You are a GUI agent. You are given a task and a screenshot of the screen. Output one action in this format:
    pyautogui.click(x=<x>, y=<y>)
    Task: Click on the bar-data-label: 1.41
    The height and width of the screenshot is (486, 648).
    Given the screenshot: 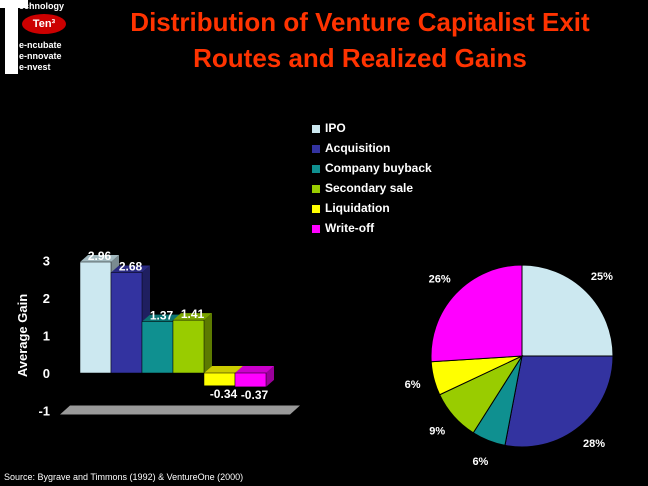 What is the action you would take?
    pyautogui.click(x=193, y=314)
    